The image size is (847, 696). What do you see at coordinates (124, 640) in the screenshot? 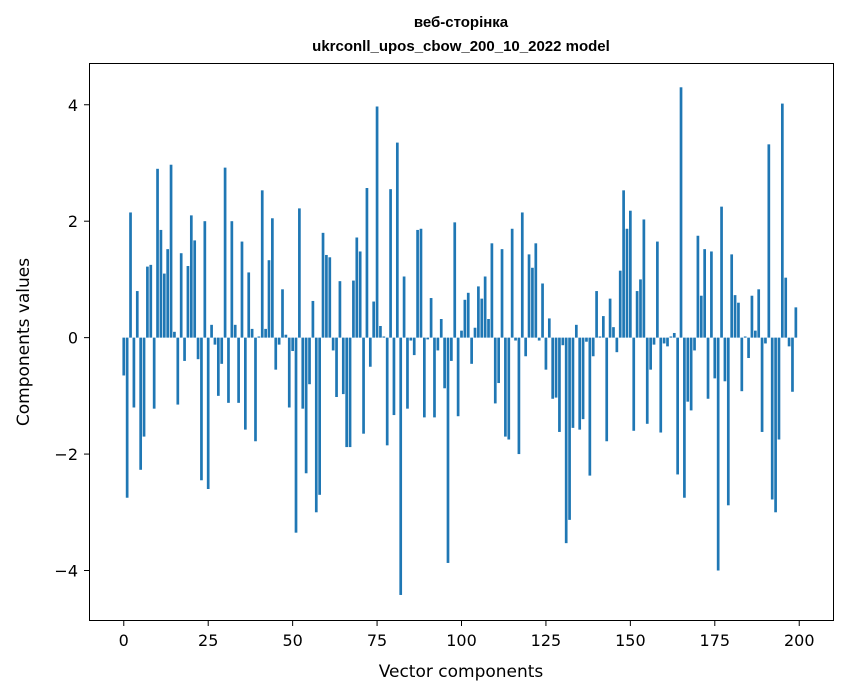
I see `x-tick-label: 0` at bounding box center [124, 640].